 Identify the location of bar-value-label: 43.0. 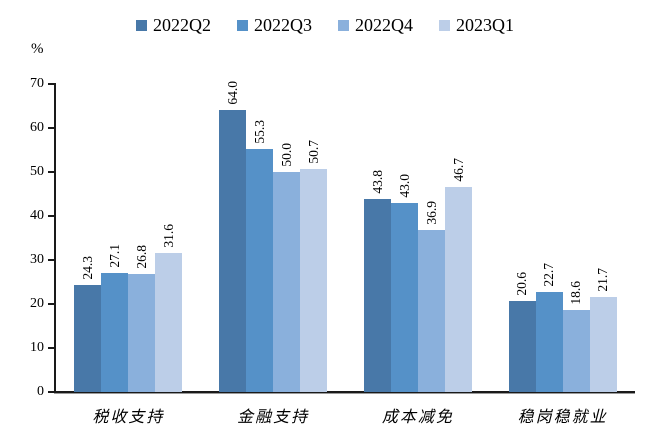
(404, 186).